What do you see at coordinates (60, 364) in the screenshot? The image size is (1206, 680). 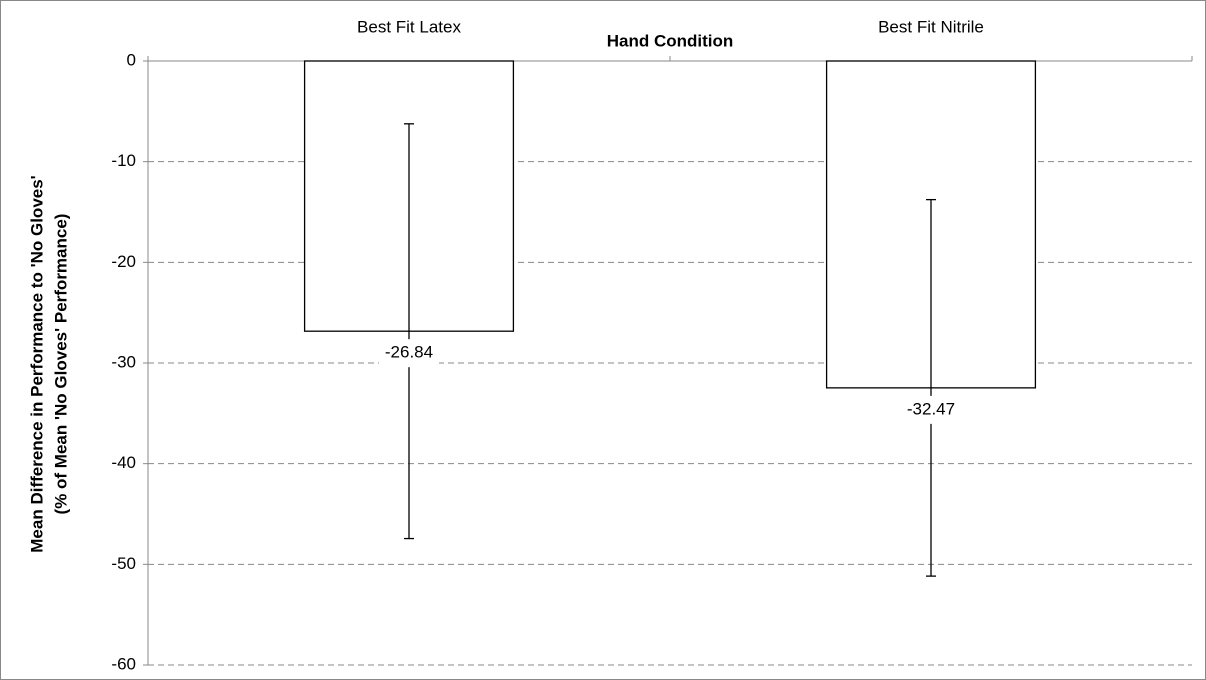 I see `y-axis-title: (% of Mean 'No Gloves' Performance)` at bounding box center [60, 364].